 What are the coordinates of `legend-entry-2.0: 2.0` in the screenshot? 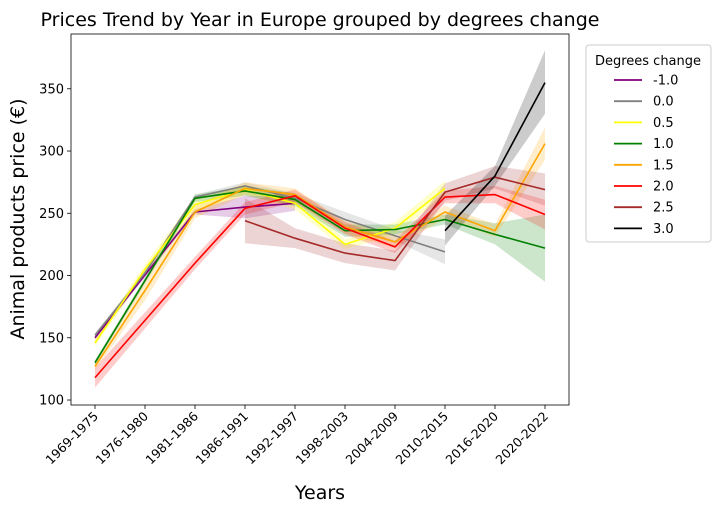 It's located at (663, 187).